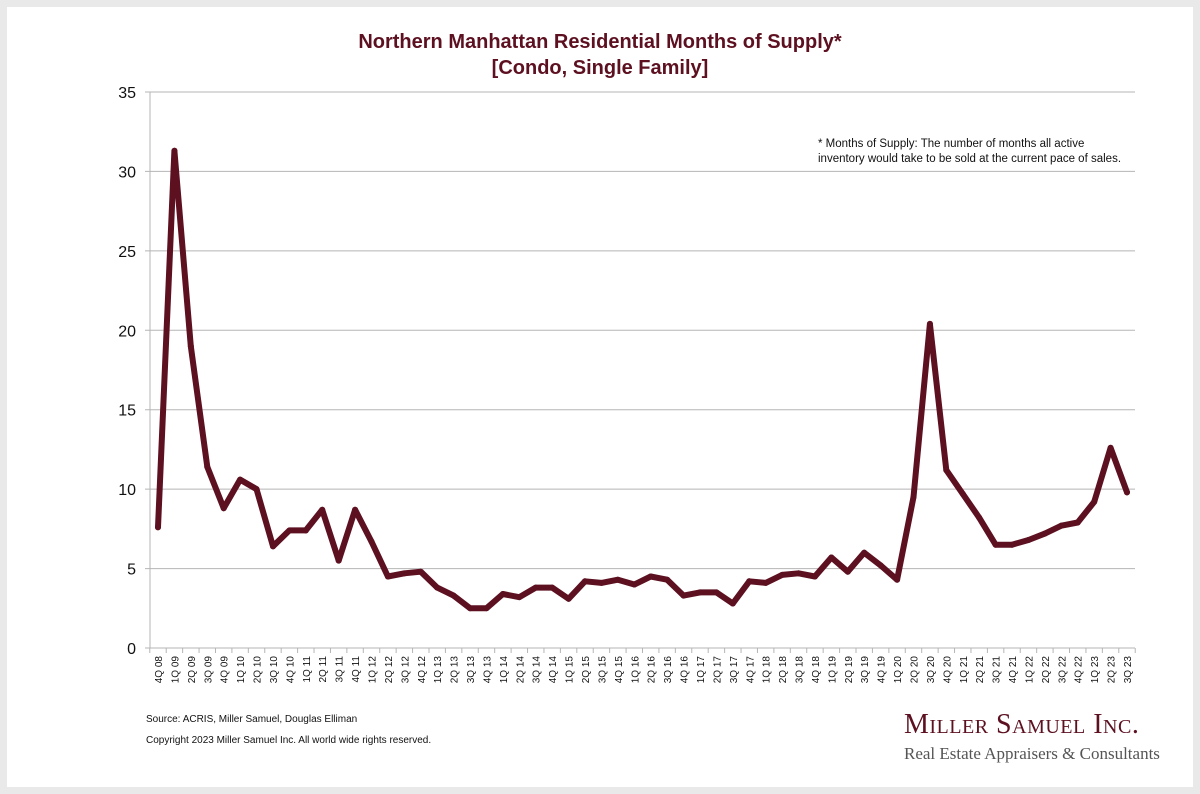 This screenshot has height=794, width=1200. I want to click on x-tick-label: 2Q 15, so click(586, 670).